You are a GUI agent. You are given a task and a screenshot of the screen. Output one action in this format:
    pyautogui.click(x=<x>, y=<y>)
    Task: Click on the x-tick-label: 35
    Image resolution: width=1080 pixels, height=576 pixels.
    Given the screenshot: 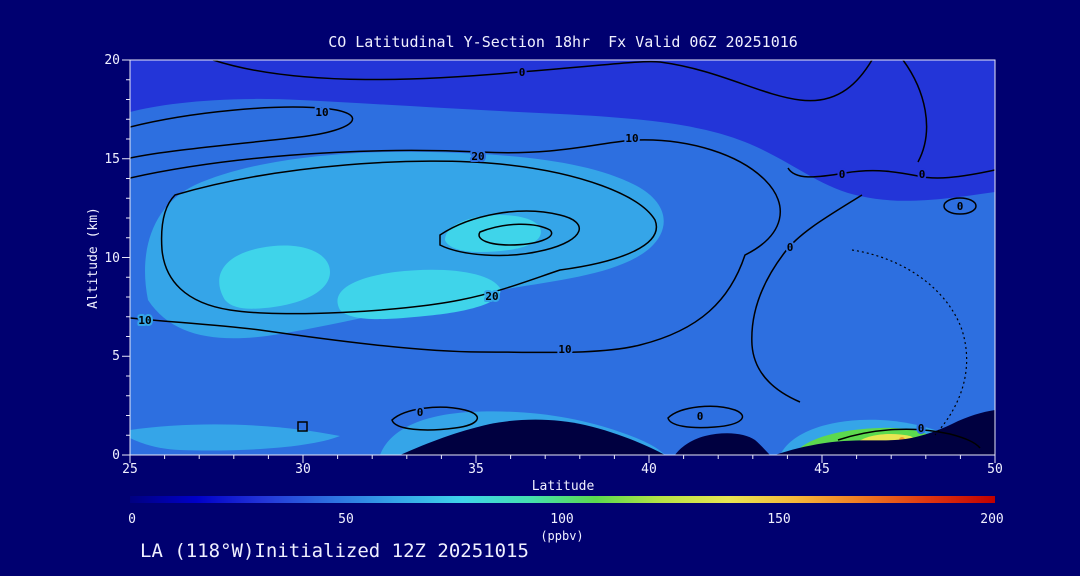 What is the action you would take?
    pyautogui.click(x=476, y=469)
    